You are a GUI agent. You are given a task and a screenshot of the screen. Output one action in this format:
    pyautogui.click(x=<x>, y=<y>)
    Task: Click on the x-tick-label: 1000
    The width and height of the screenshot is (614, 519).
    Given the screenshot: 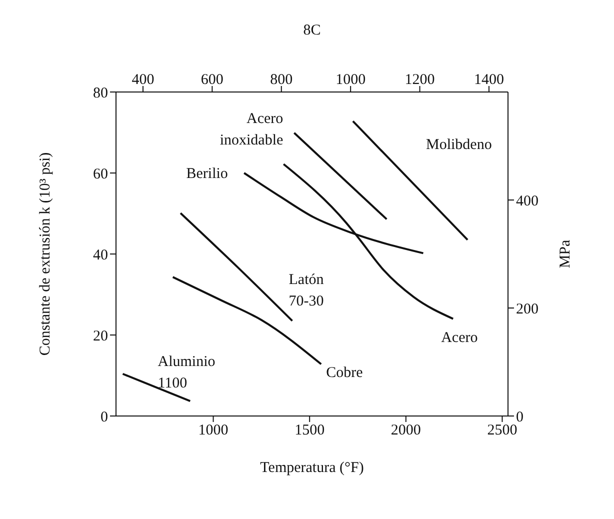 What is the action you would take?
    pyautogui.click(x=213, y=430)
    